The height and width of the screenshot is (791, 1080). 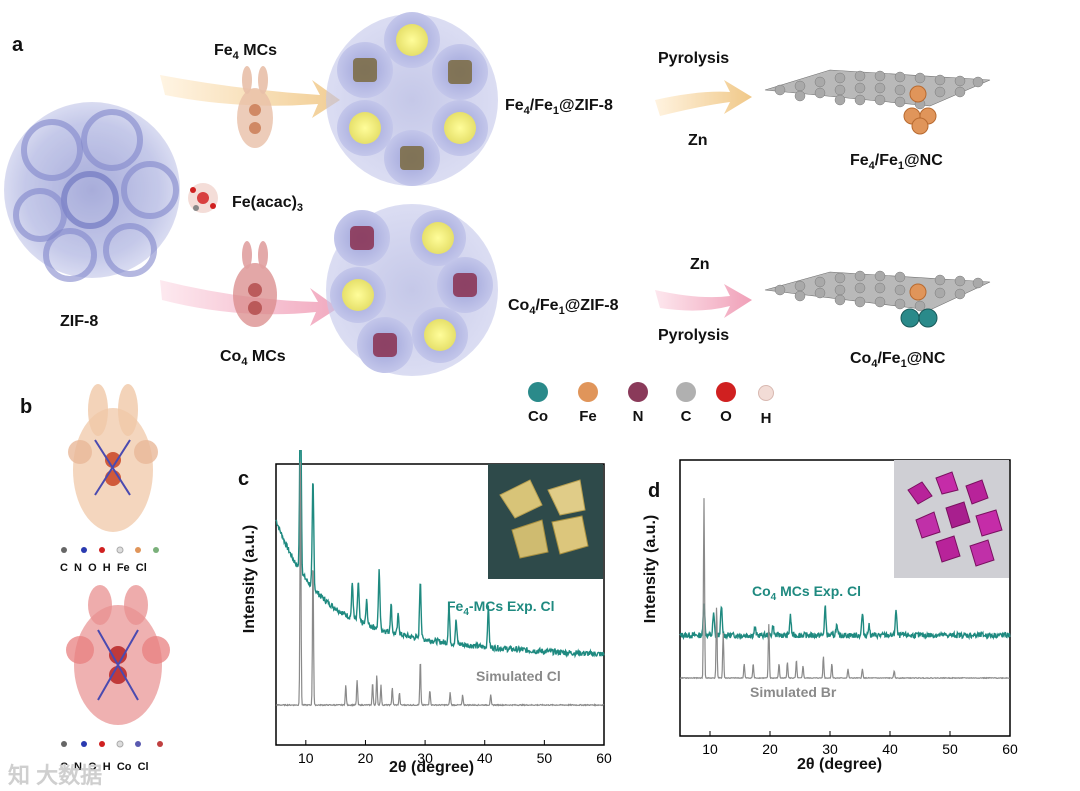 I want to click on pyrolysis-top-label: Pyrolysis, so click(x=694, y=58).